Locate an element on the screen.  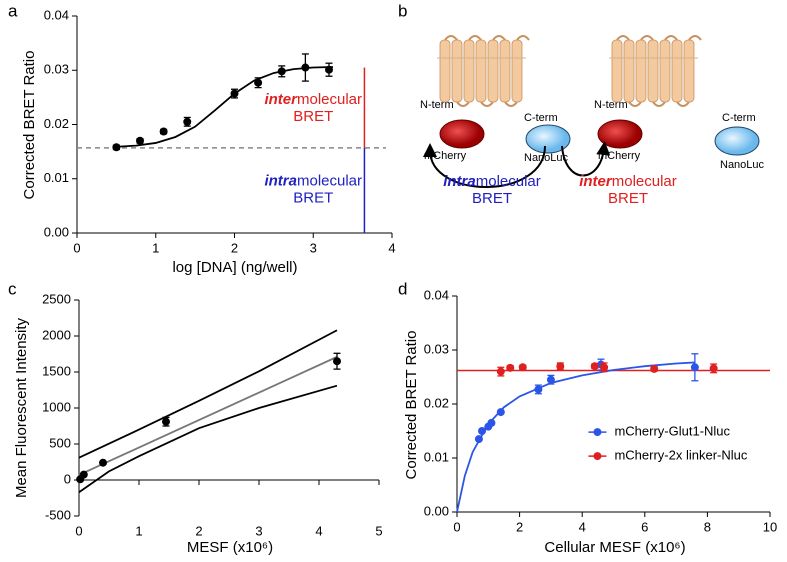
annotation: intramolecular is located at coordinates (313, 180).